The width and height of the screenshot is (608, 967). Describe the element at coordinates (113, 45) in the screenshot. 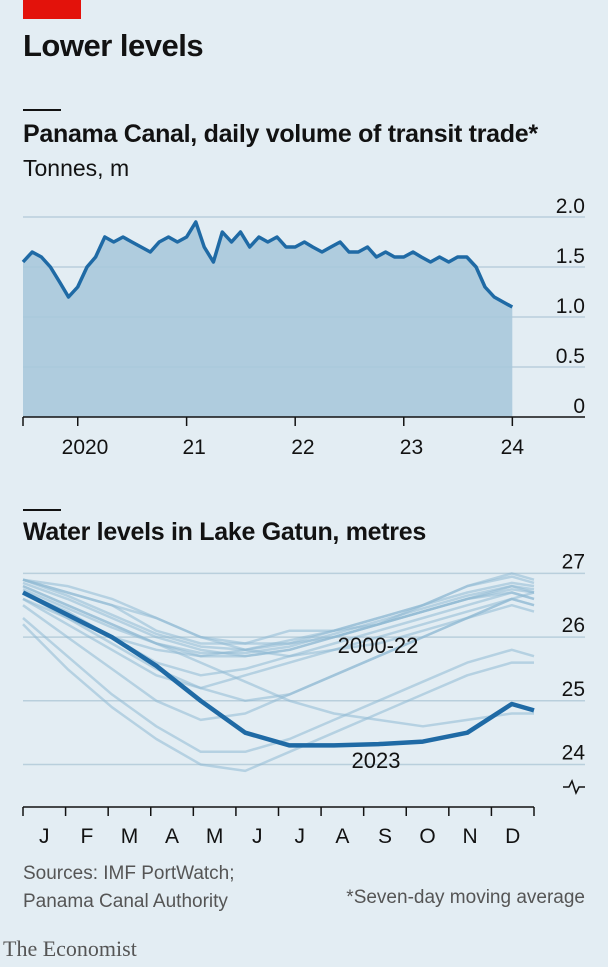

I see `headline: Lower levels` at that location.